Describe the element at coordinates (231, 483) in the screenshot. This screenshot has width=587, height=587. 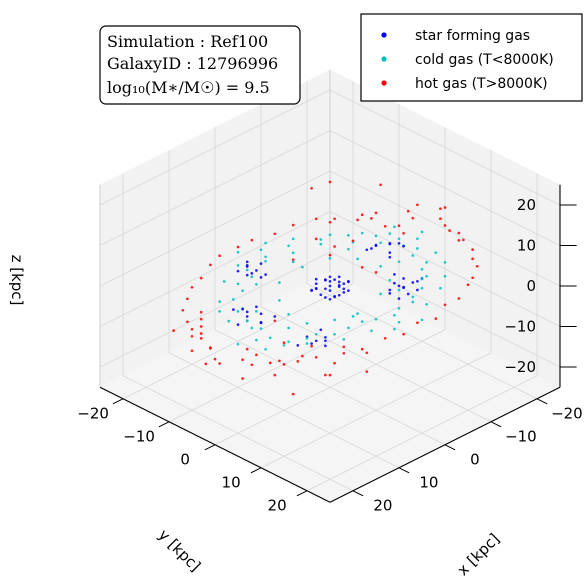
I see `y-tick-label: 10` at that location.